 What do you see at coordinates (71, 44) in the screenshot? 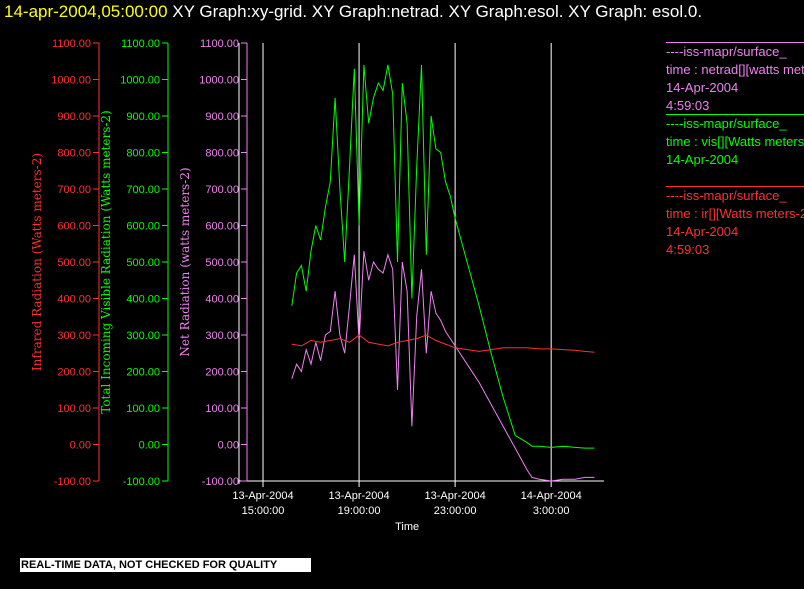
I see `y-axis-0-tick-label-12: 1100.00` at bounding box center [71, 44].